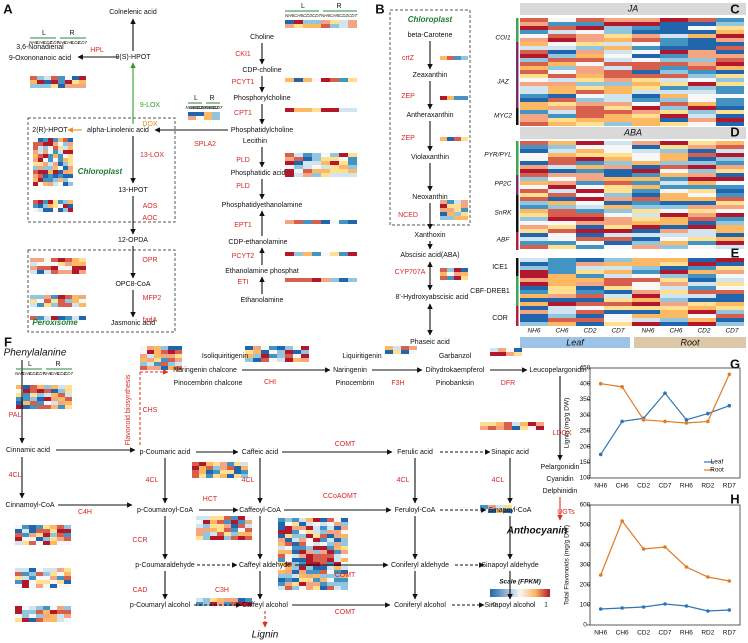 This screenshot has width=748, height=643. Describe the element at coordinates (686, 633) in the screenshot. I see `x-tick-label: RH6` at that location.